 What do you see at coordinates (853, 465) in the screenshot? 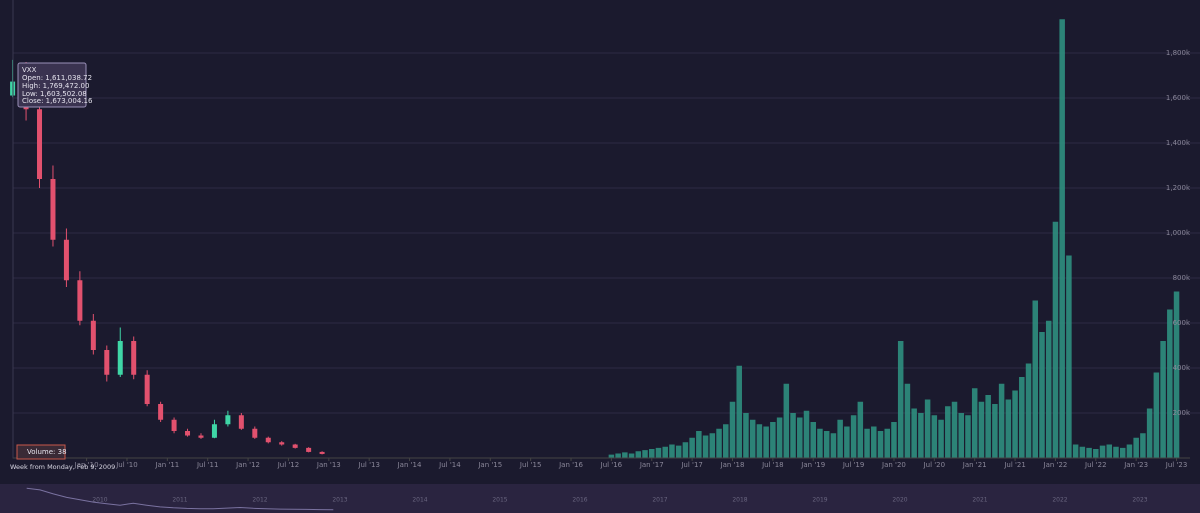
I see `x-tick-label: Jul '19` at bounding box center [853, 465].